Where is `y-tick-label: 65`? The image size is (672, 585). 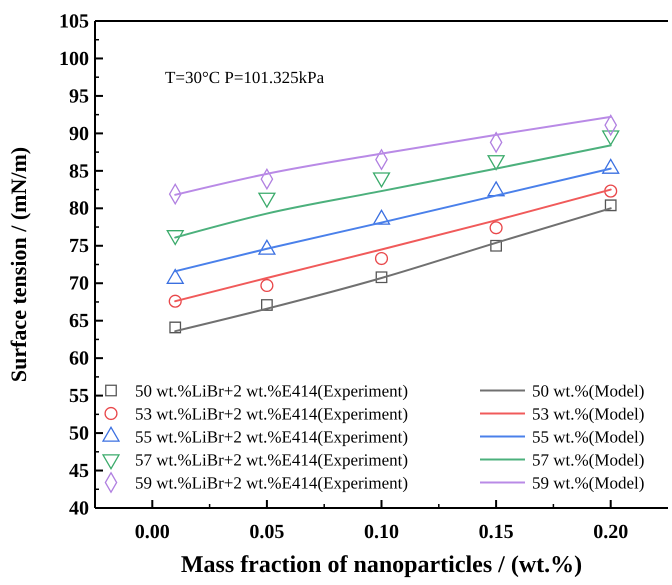 y-tick-label: 65 is located at coordinates (79, 321).